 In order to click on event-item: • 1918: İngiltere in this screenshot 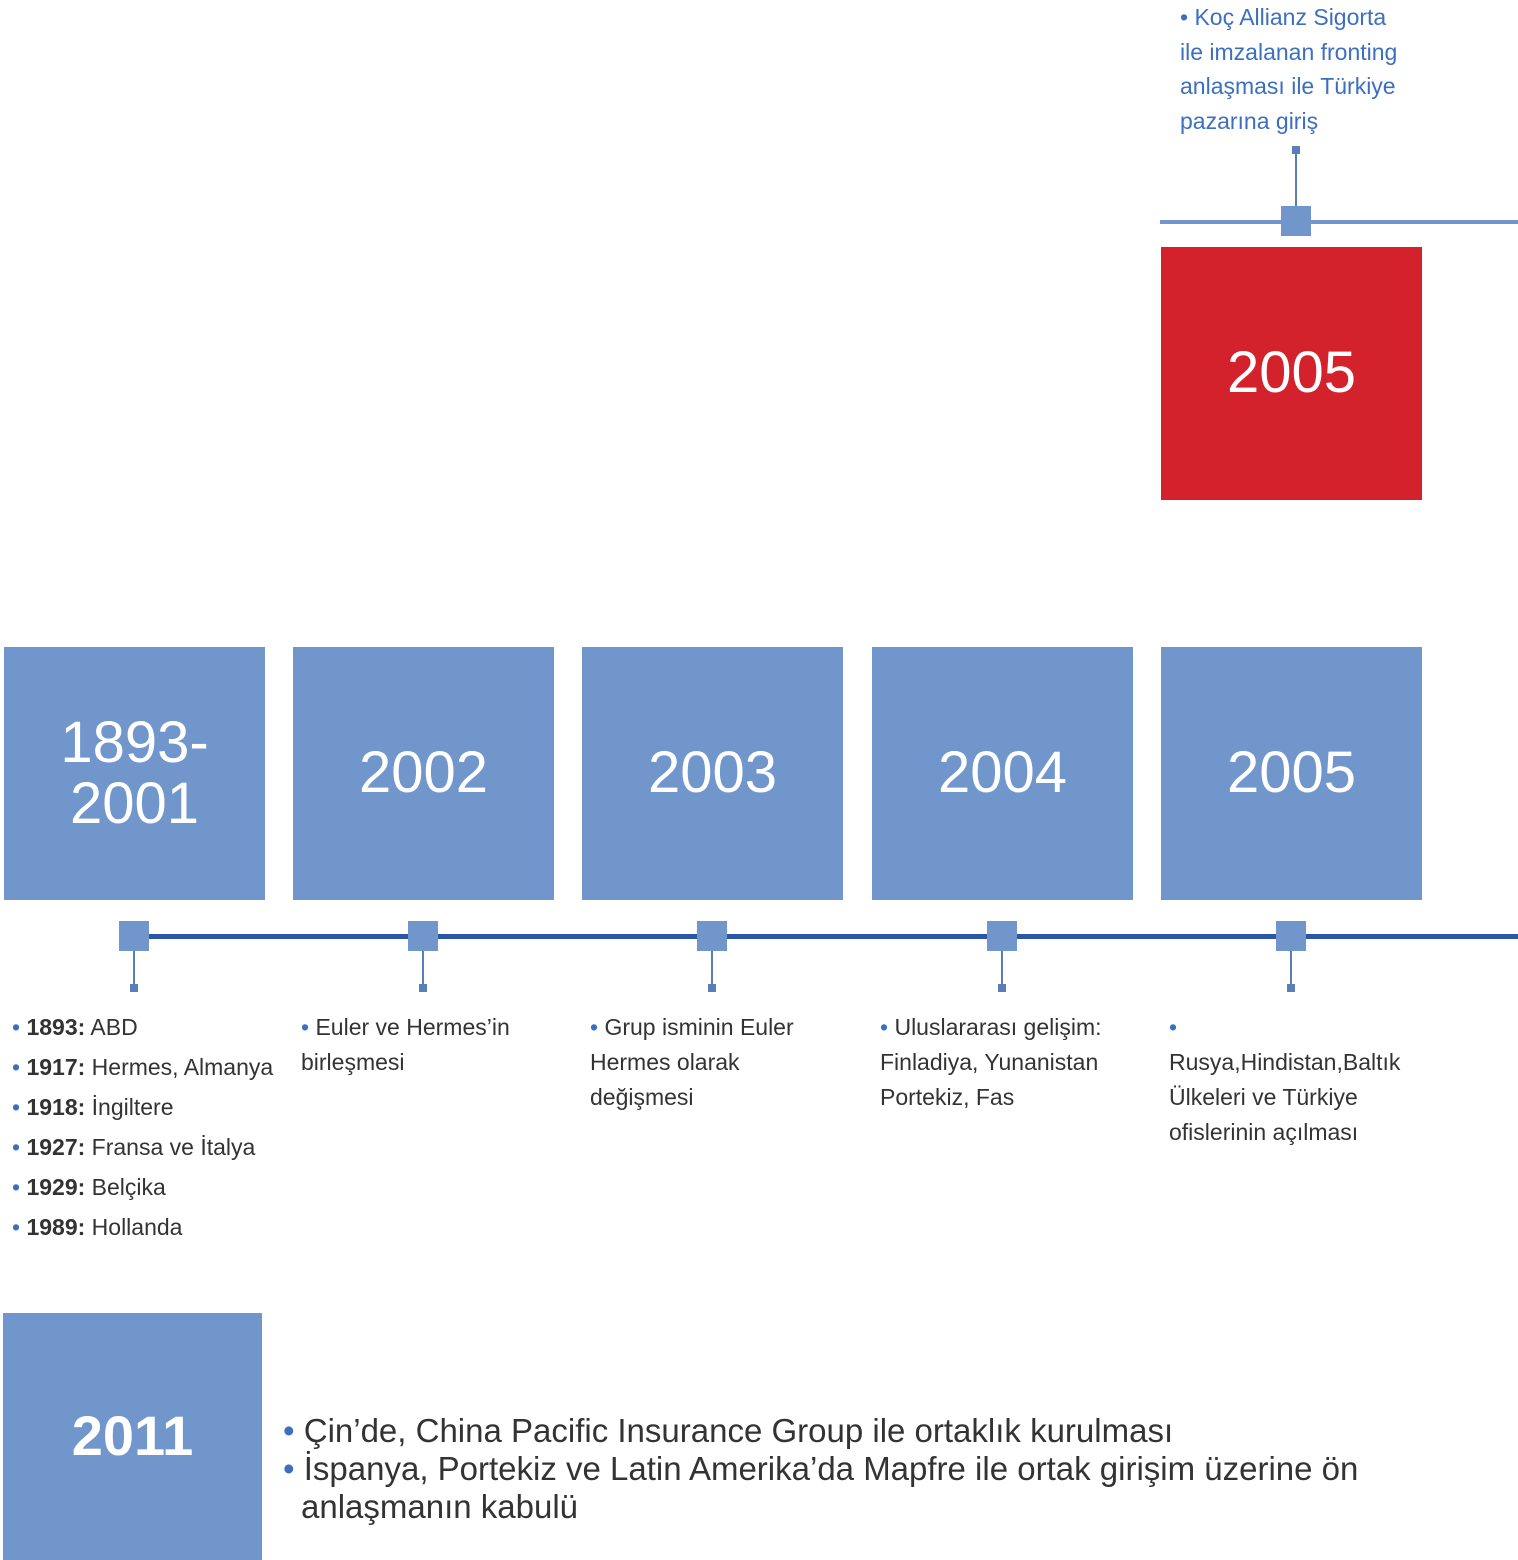, I will do `click(147, 1107)`.